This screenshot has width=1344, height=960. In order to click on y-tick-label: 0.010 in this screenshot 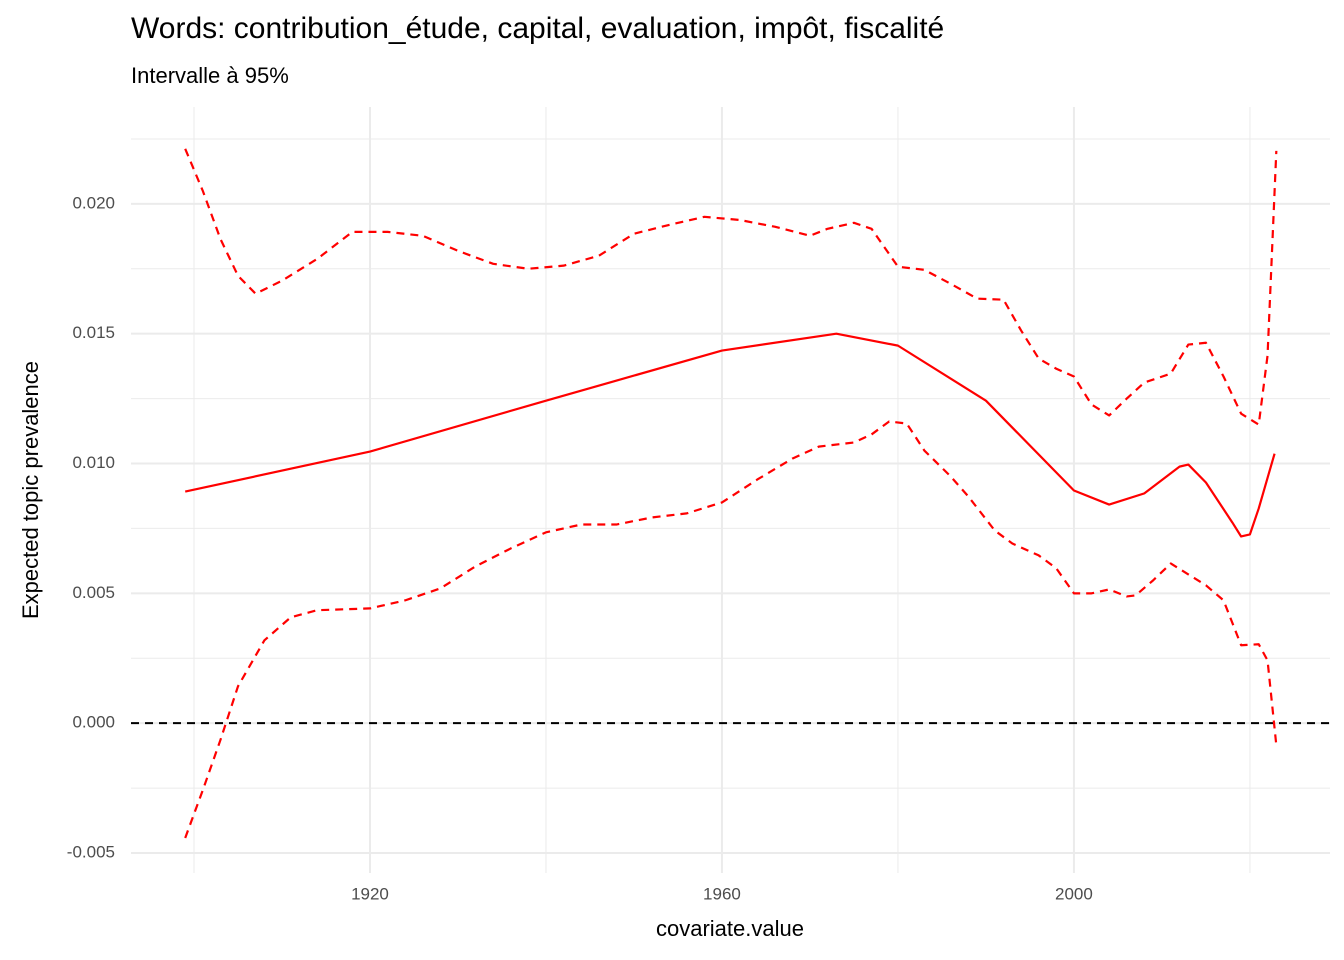, I will do `click(93, 462)`.